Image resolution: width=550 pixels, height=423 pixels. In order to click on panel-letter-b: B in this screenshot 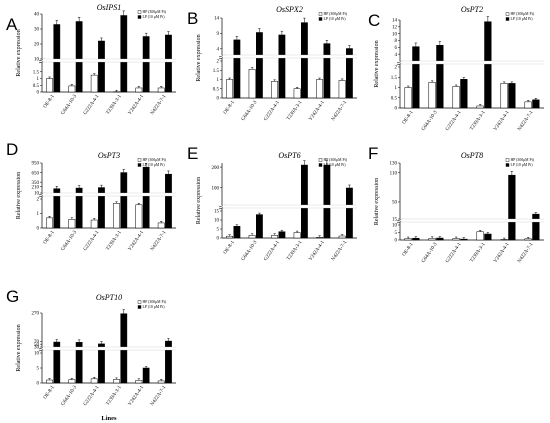, I will do `click(192, 18)`.